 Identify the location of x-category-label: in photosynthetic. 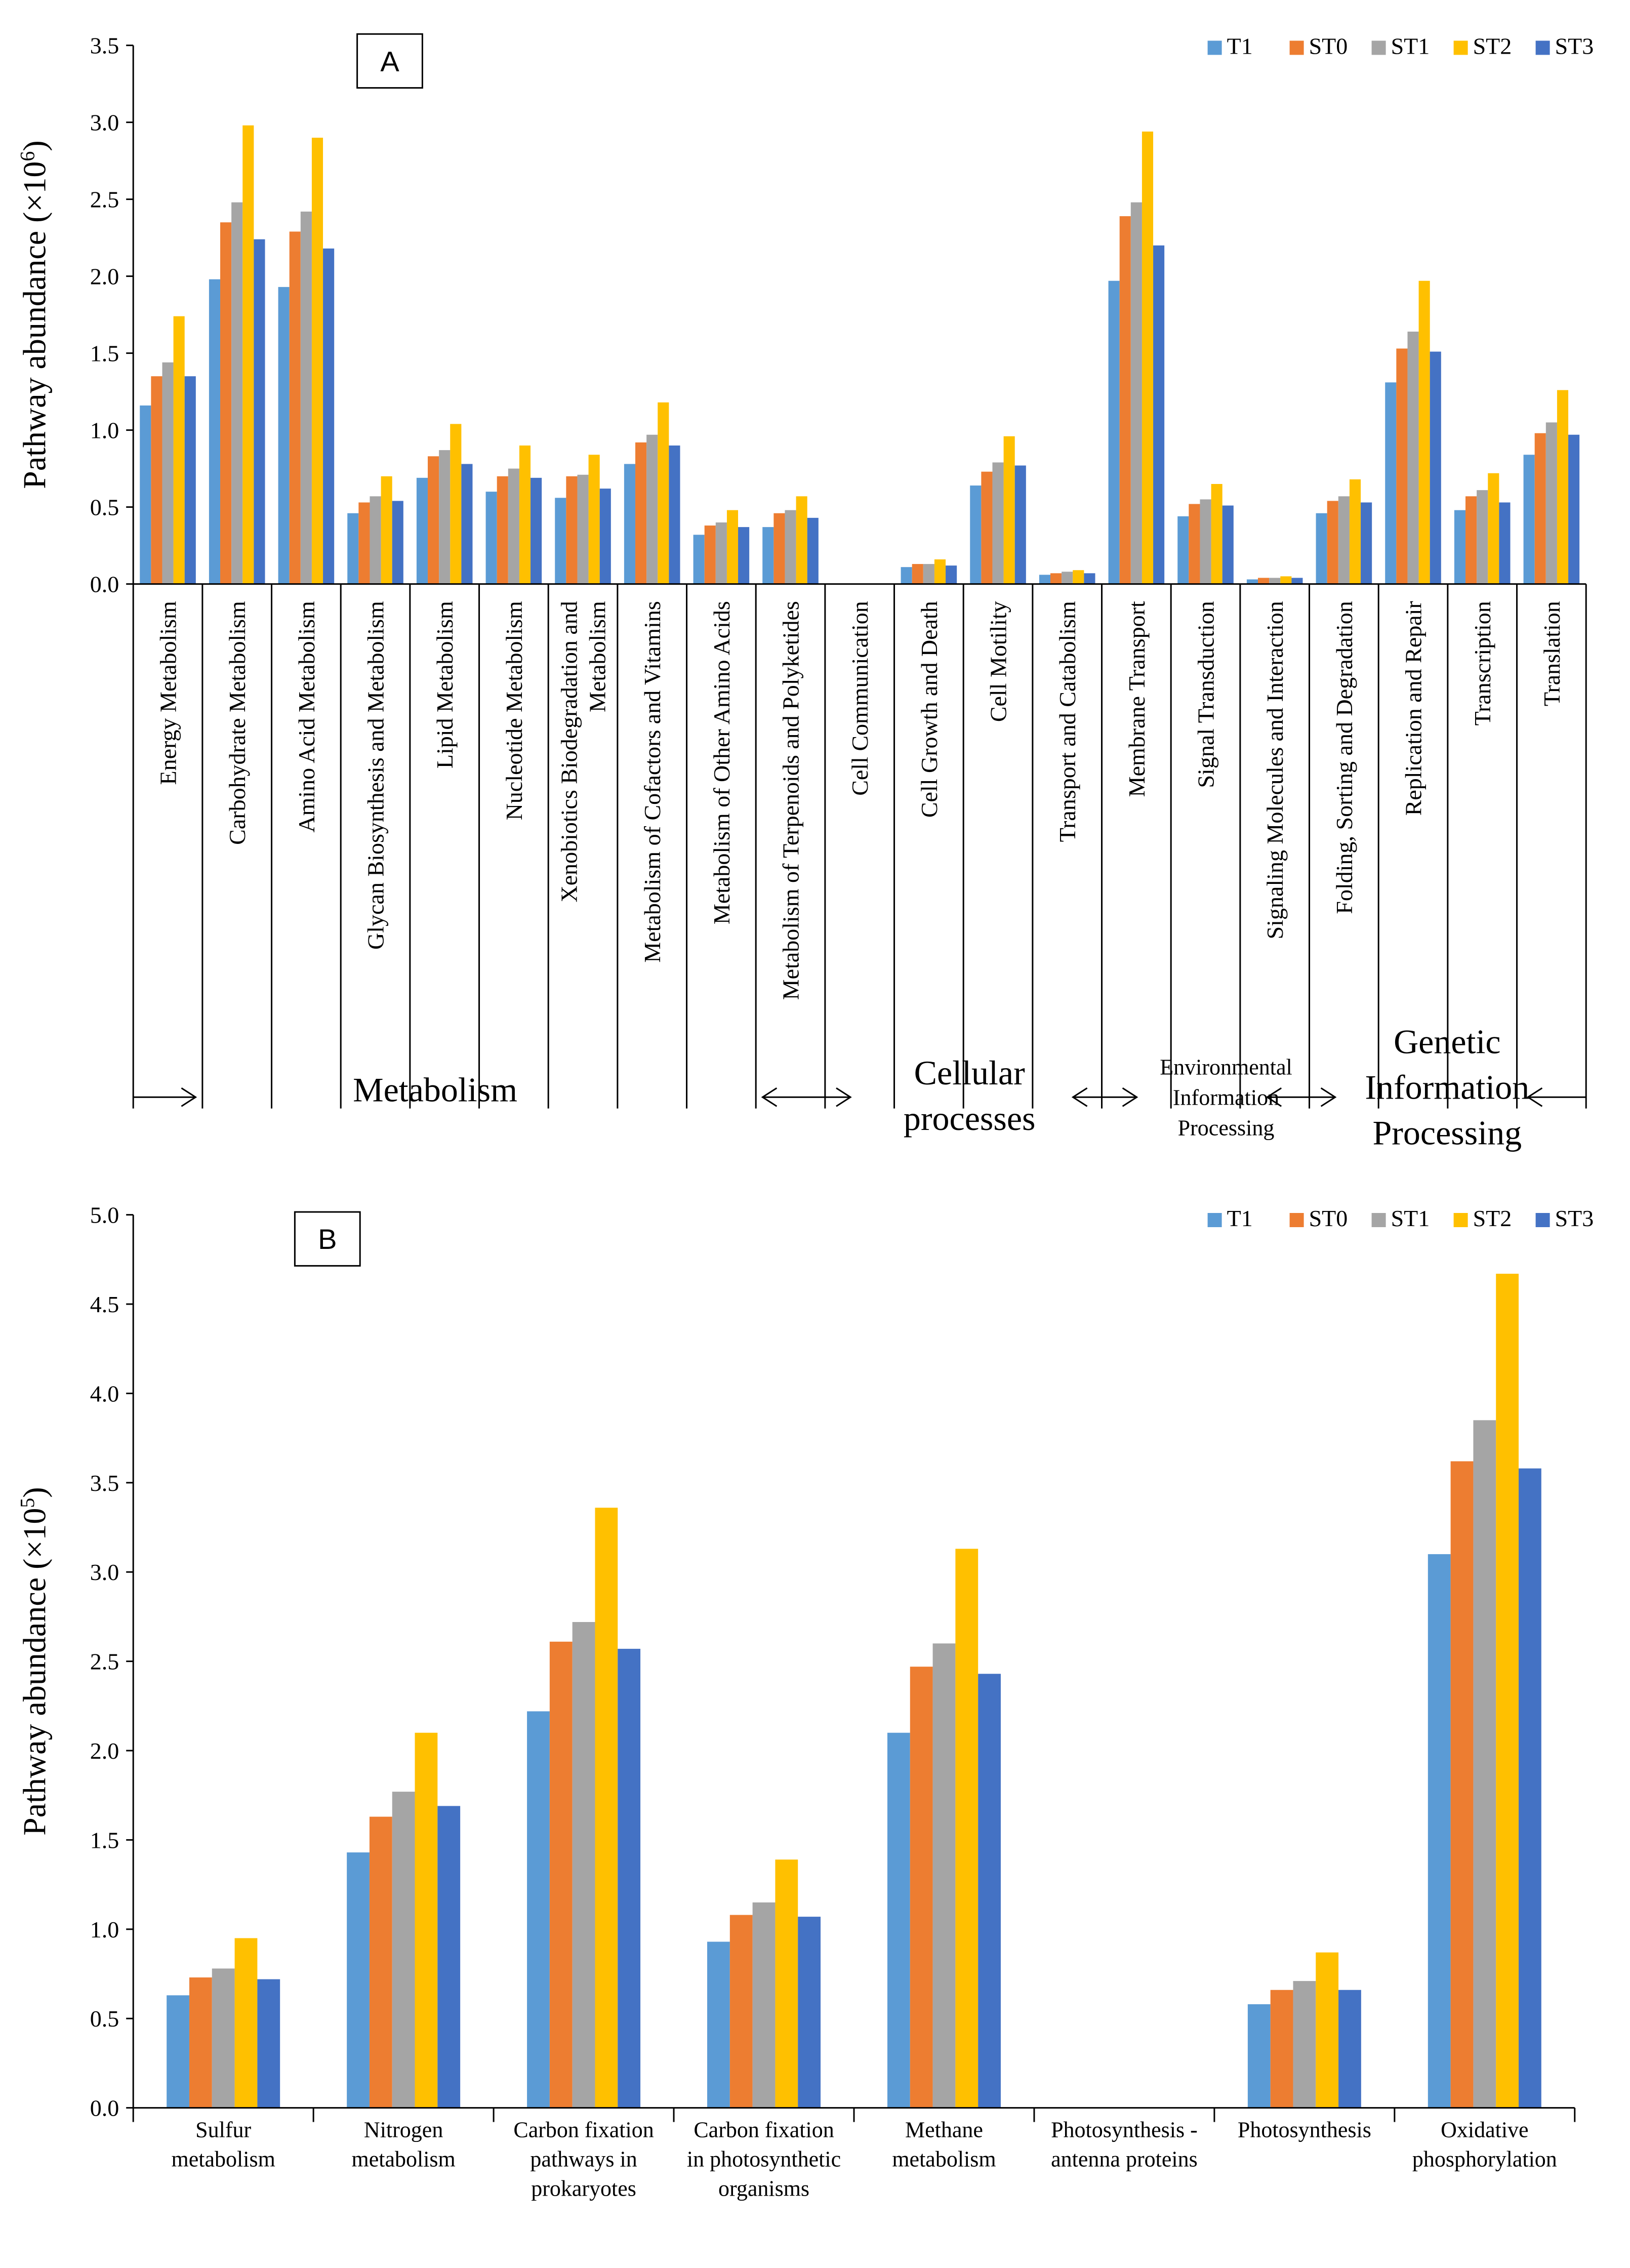
(764, 2159).